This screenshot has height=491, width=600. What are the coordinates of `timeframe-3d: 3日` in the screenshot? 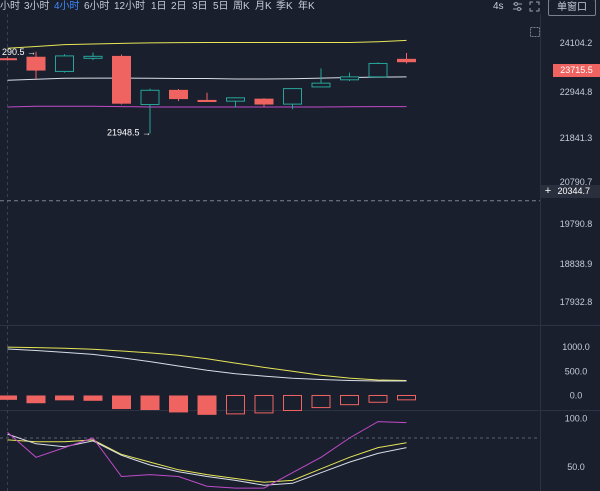 It's located at (200, 6).